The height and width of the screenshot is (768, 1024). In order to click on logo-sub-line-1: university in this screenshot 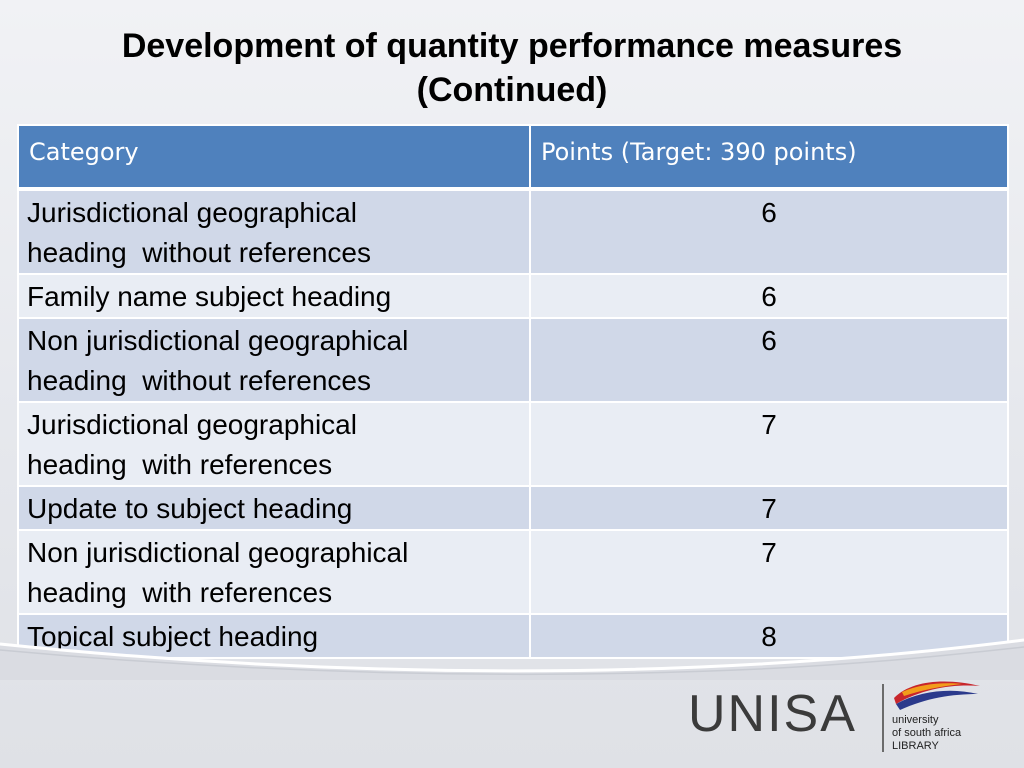, I will do `click(915, 720)`.